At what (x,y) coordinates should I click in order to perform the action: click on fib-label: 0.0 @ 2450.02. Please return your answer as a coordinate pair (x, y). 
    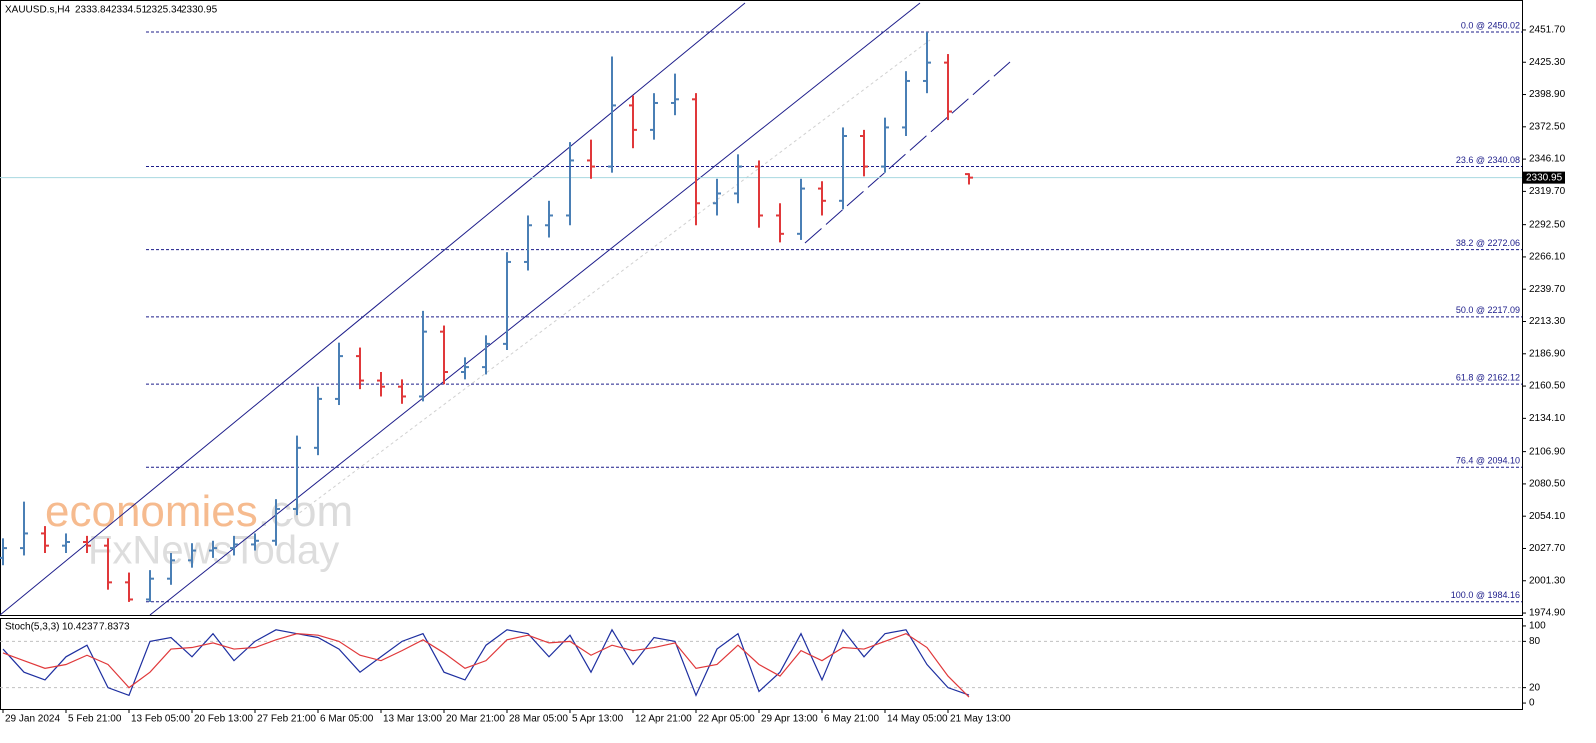
    Looking at the image, I should click on (1490, 25).